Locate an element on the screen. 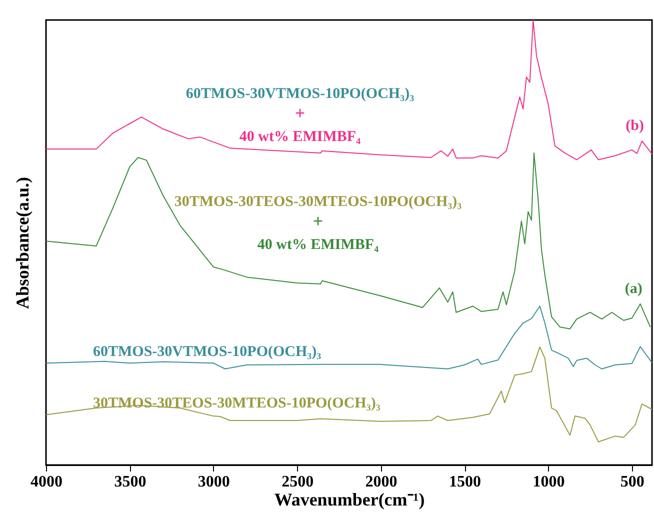 The image size is (654, 525). series-label: 30TMOS-30TEOS-30MTEOS-10PO(OCH₃)₃ is located at coordinates (237, 404).